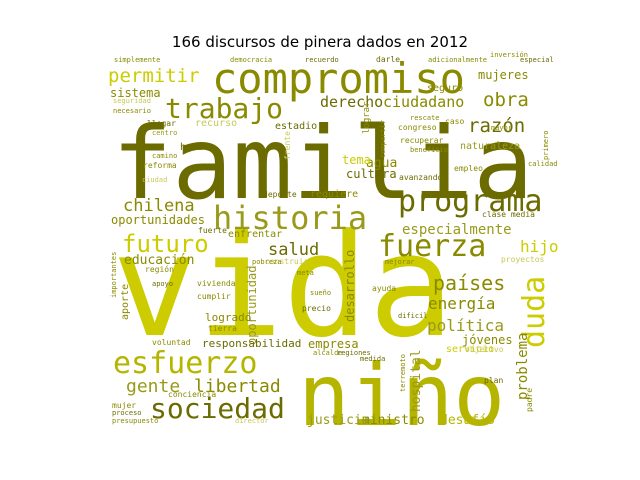  What do you see at coordinates (124, 405) in the screenshot?
I see `cloud-word: mujer` at bounding box center [124, 405].